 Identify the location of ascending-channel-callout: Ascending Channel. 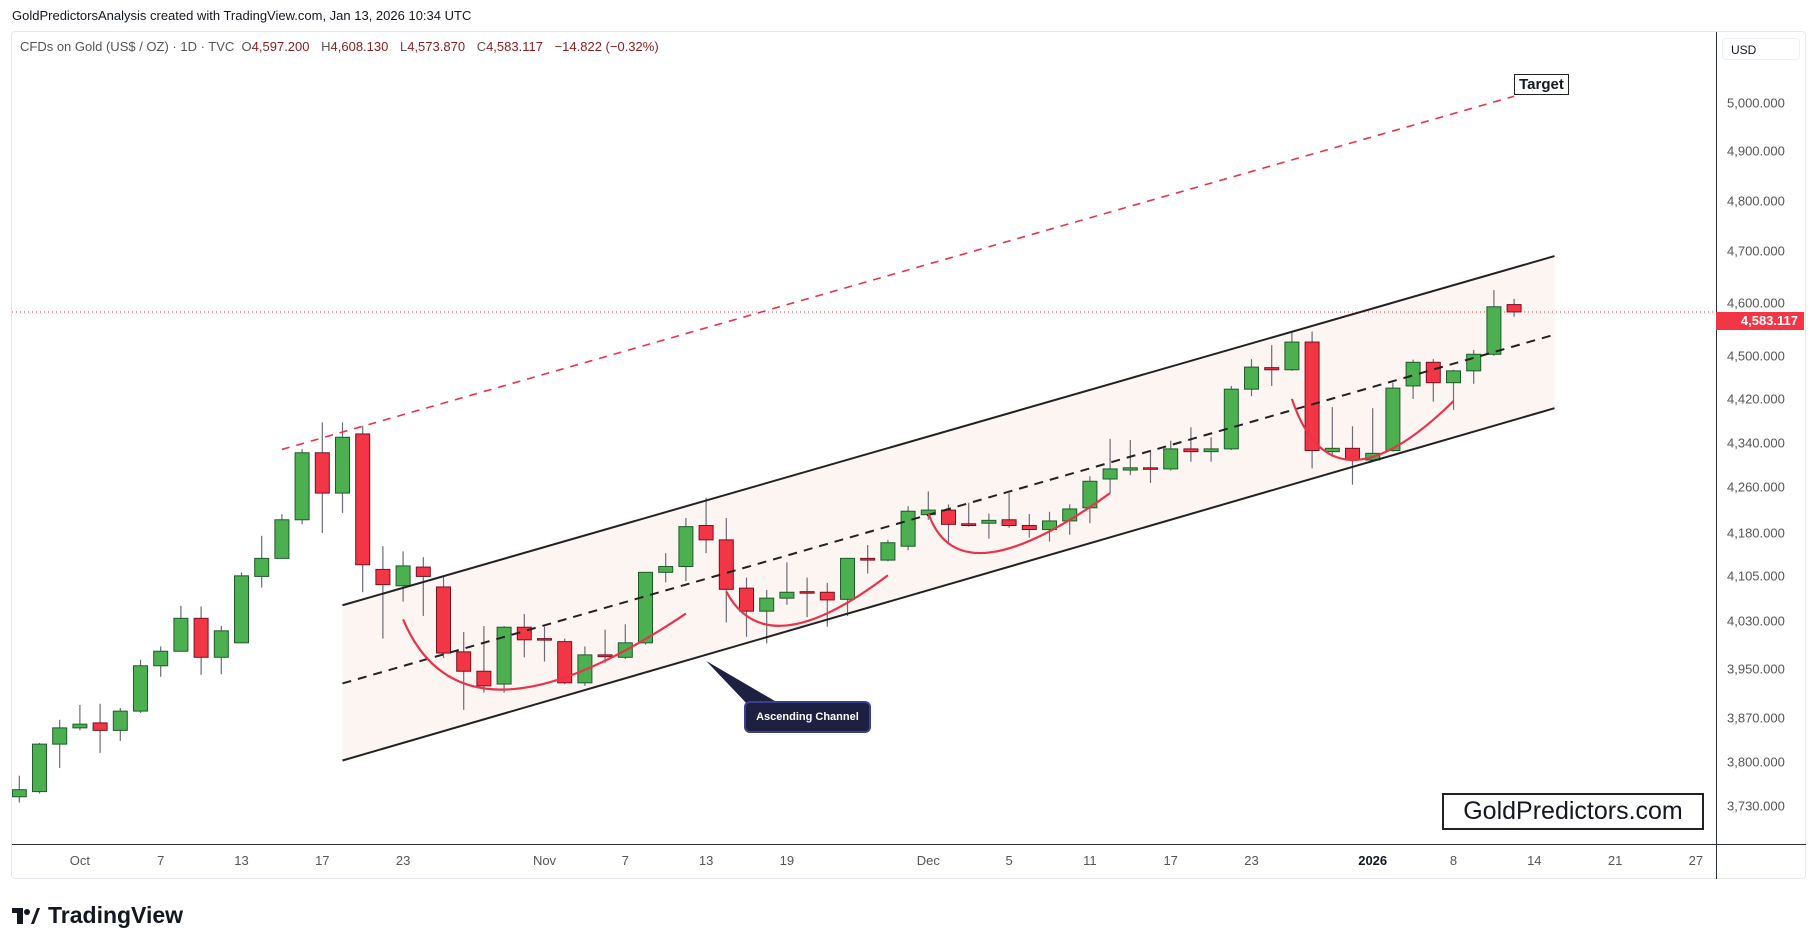
(807, 716).